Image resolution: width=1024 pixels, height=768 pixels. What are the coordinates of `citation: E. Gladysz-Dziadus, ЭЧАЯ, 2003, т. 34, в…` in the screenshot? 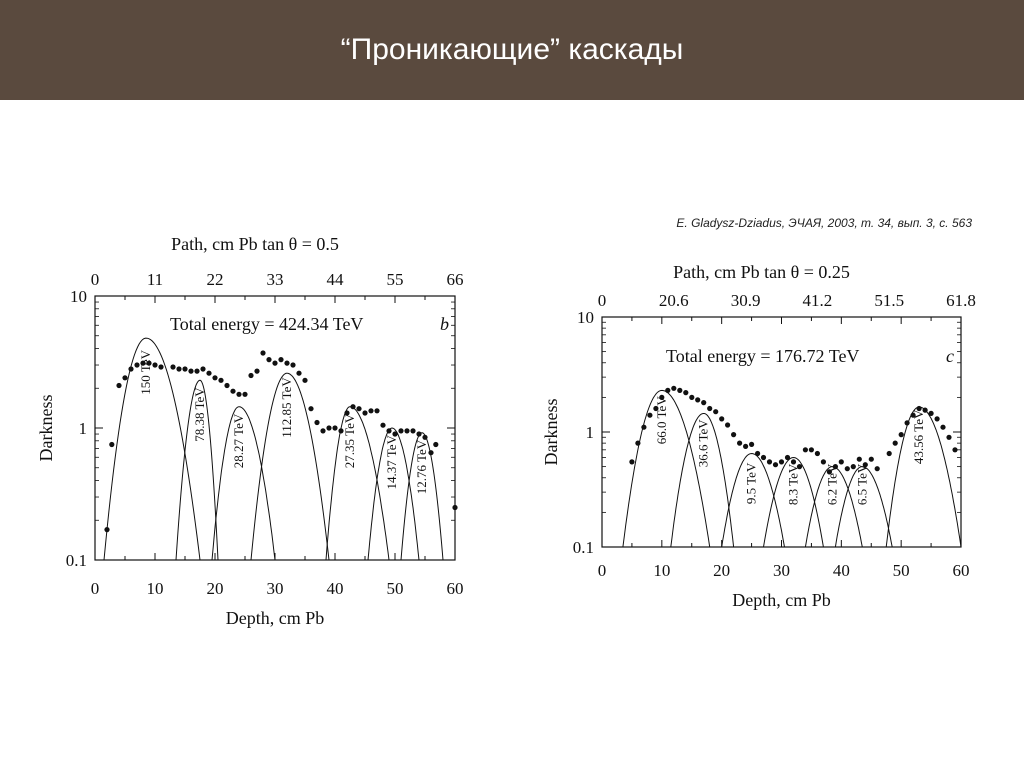 It's located at (824, 223).